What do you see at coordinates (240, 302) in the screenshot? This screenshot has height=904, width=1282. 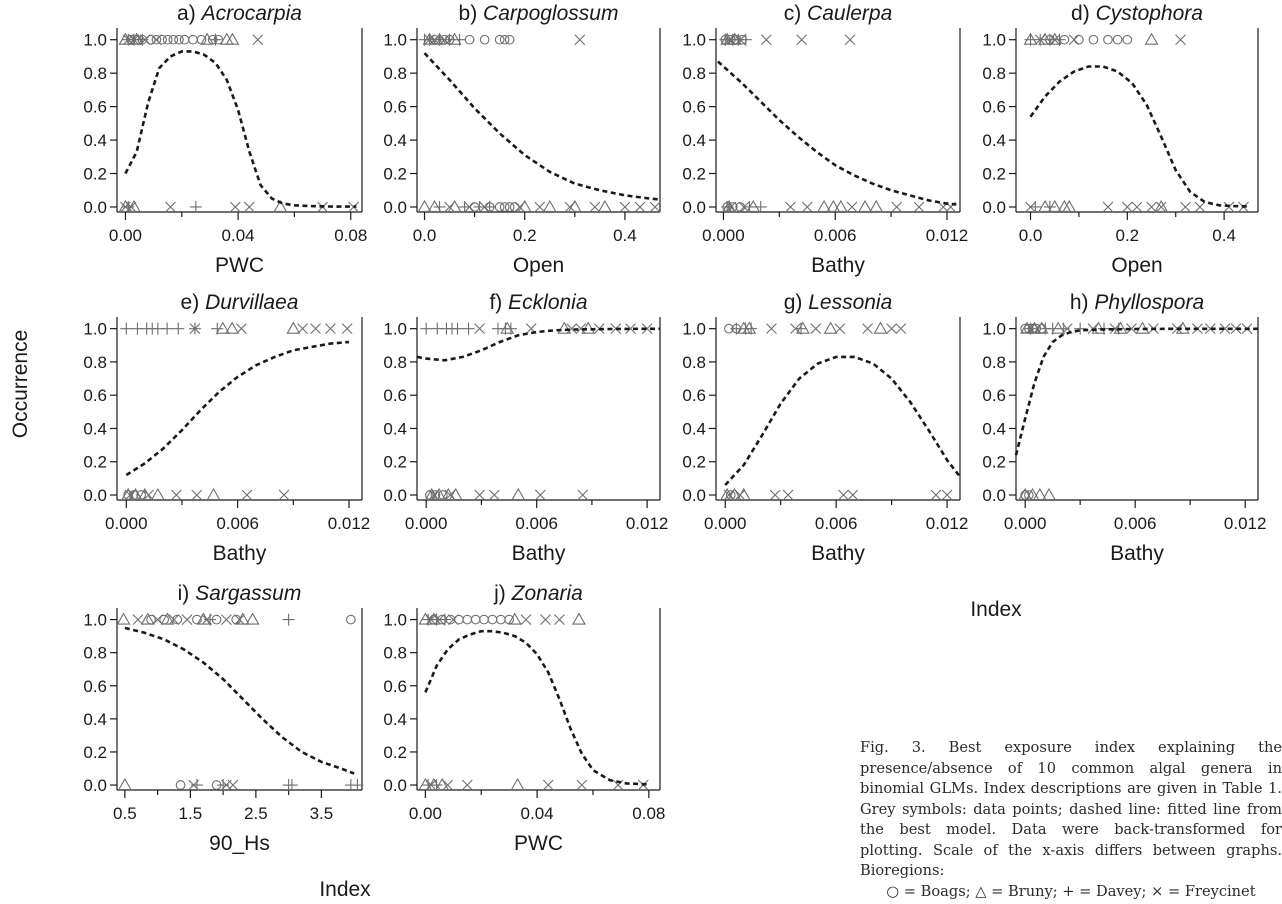 I see `panel-title: e) Durvillaea` at bounding box center [240, 302].